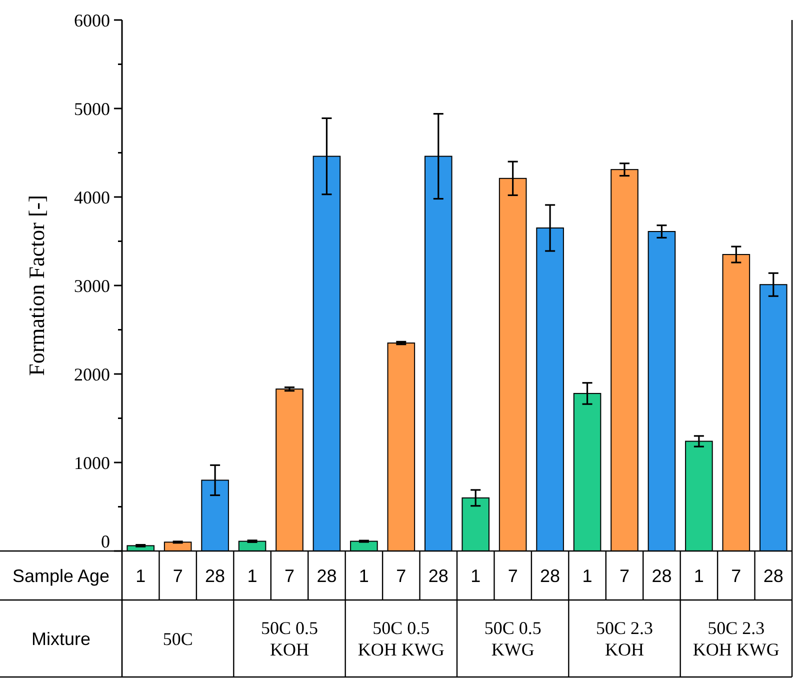 Image resolution: width=793 pixels, height=684 pixels. Describe the element at coordinates (401, 639) in the screenshot. I see `x-tick-label: 50C 0.5 KOH KWG` at that location.